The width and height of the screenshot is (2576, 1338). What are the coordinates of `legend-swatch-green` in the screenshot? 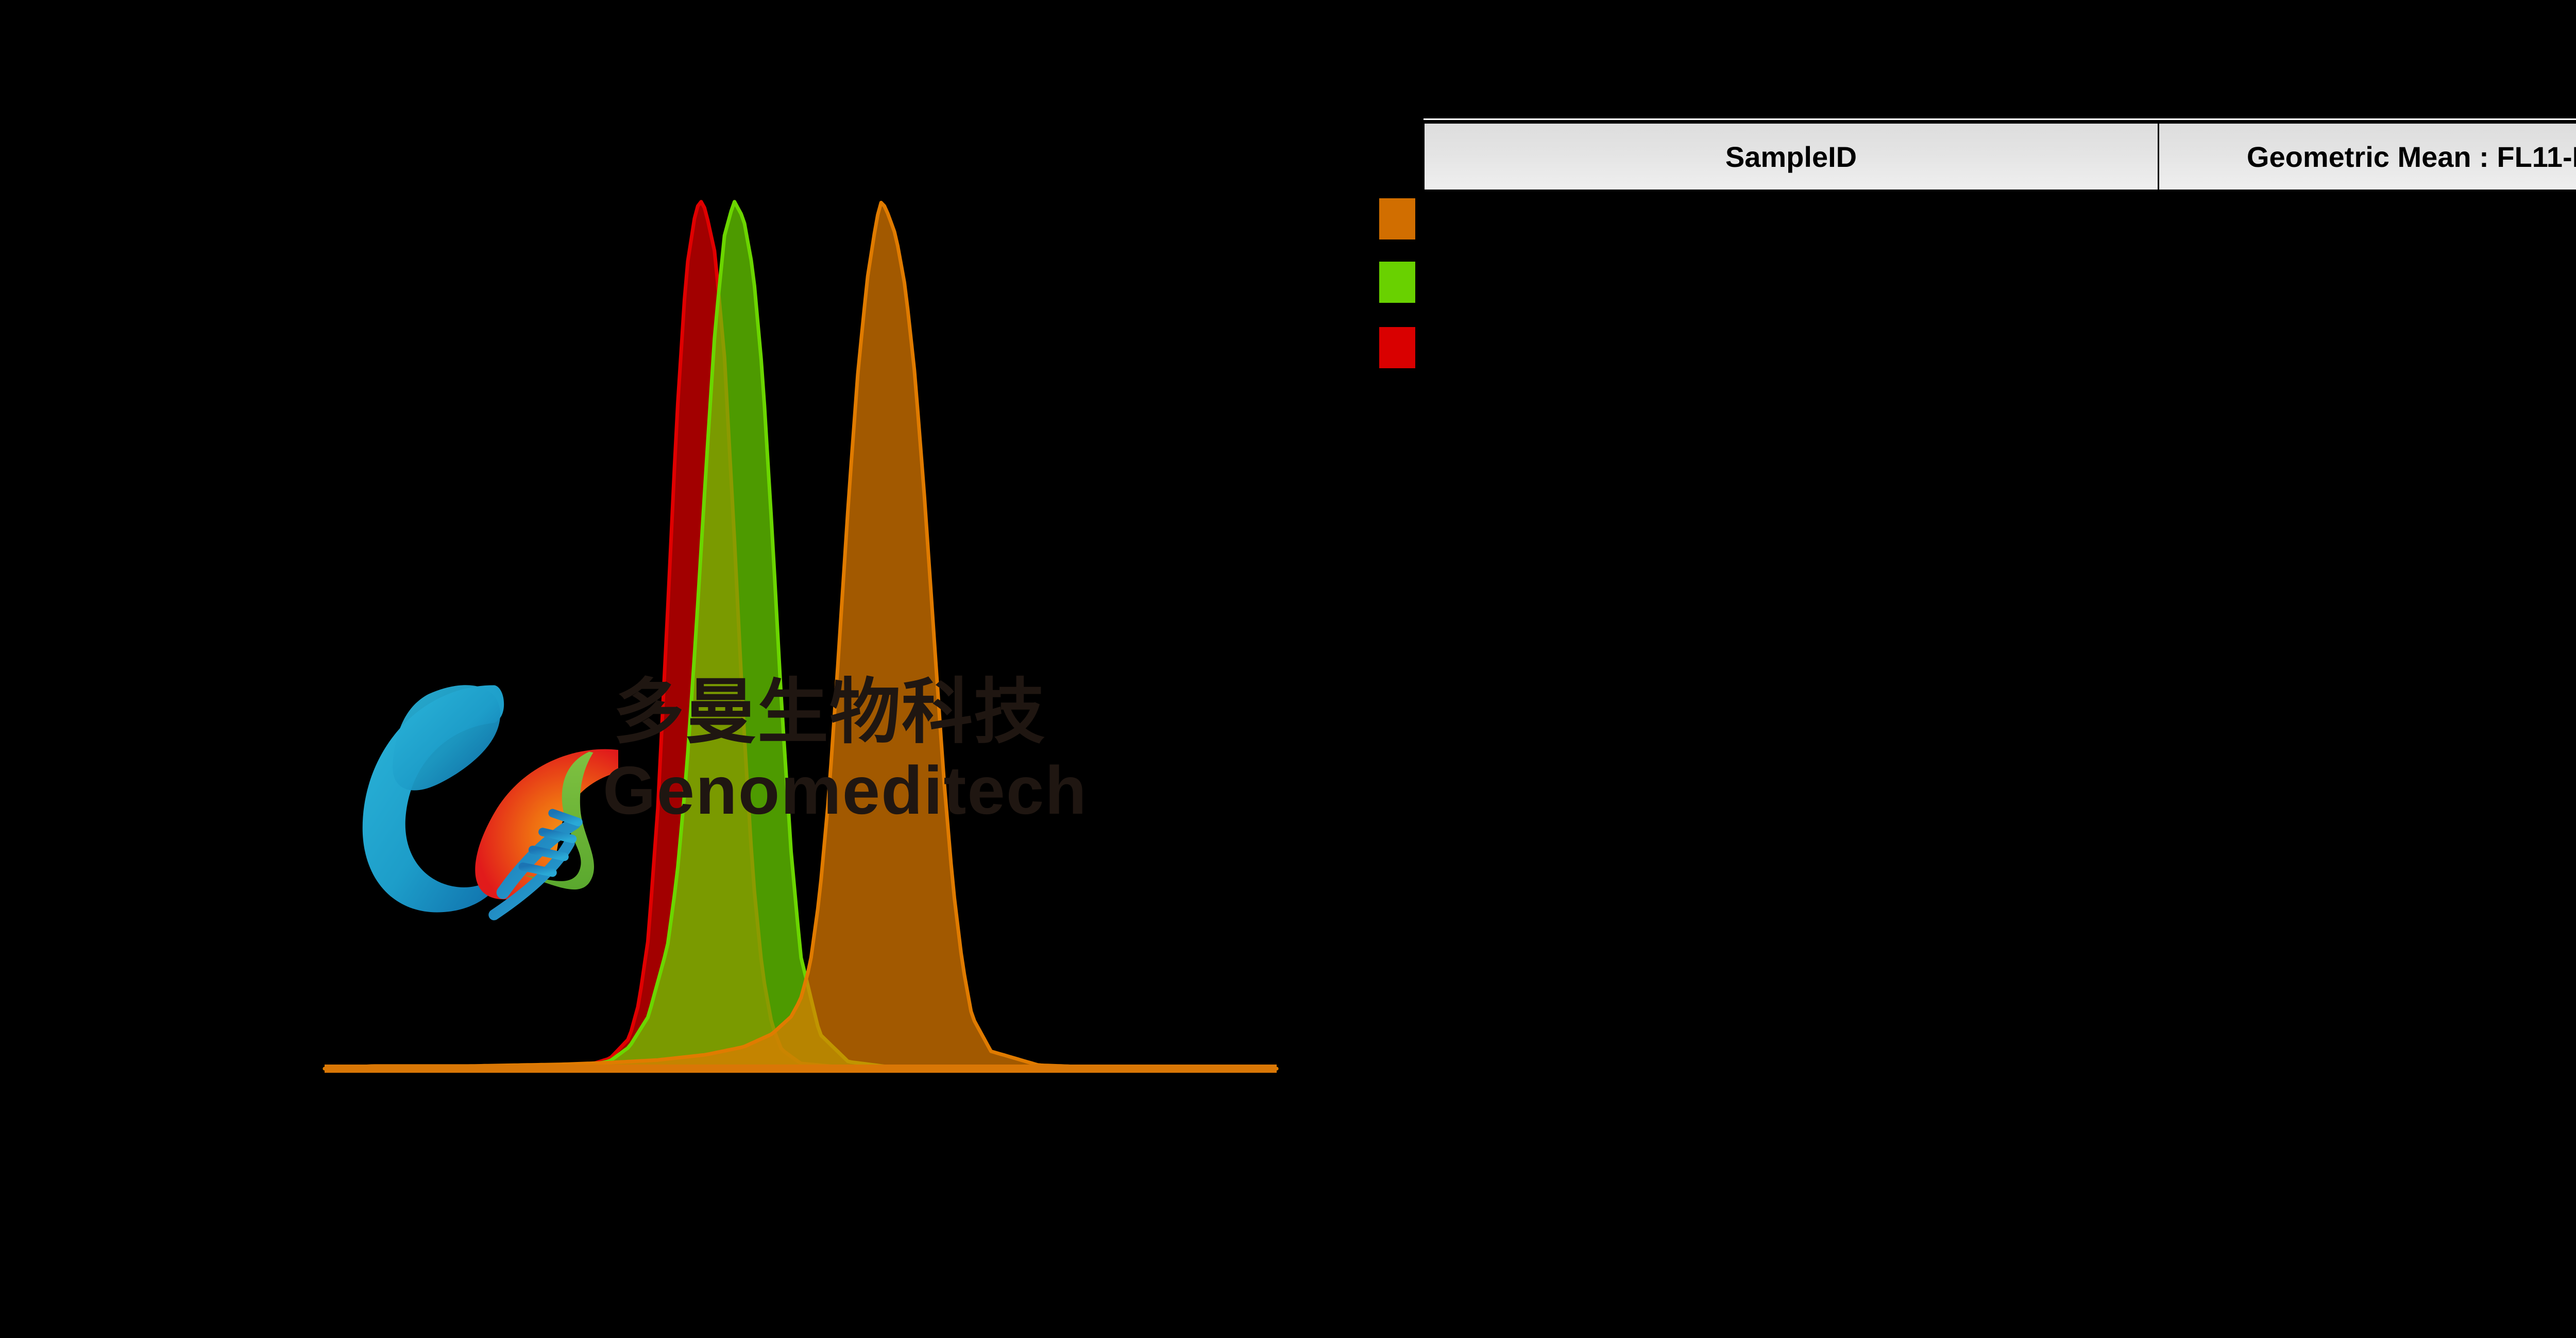 It's located at (1397, 282).